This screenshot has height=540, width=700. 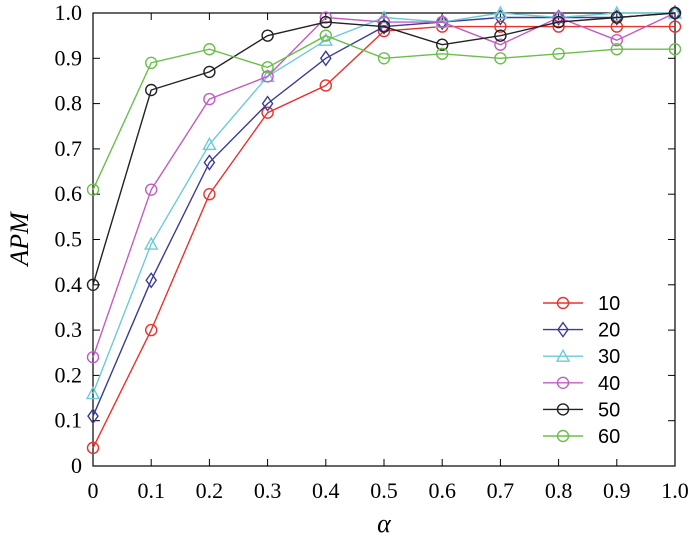 What do you see at coordinates (581, 410) in the screenshot?
I see `legend-entry: 50` at bounding box center [581, 410].